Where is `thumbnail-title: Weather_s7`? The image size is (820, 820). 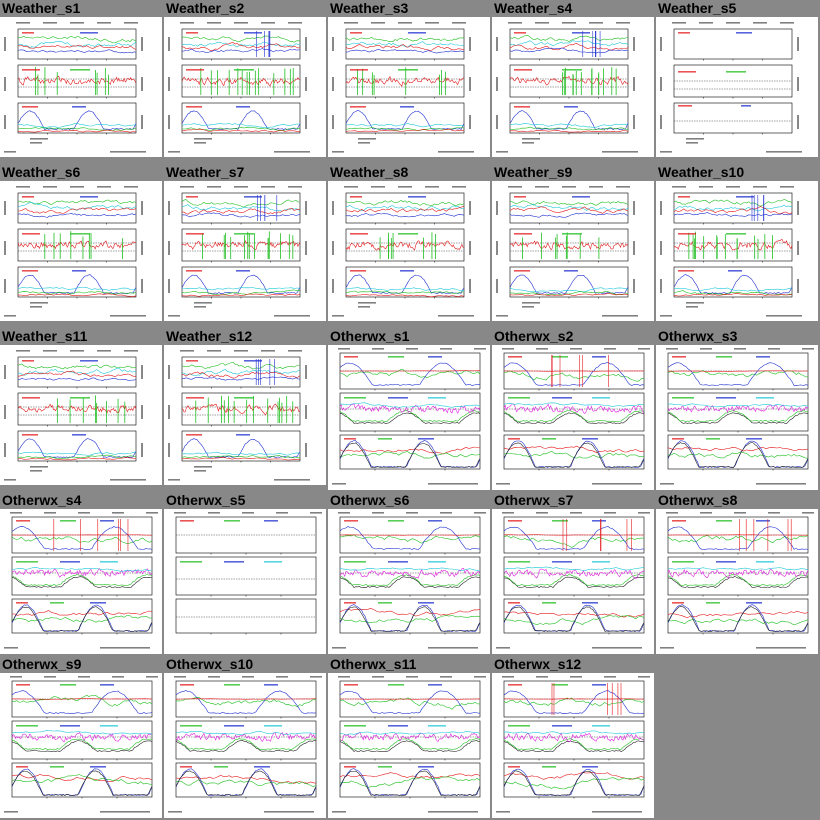
thumbnail-title: Weather_s7 is located at coordinates (205, 172).